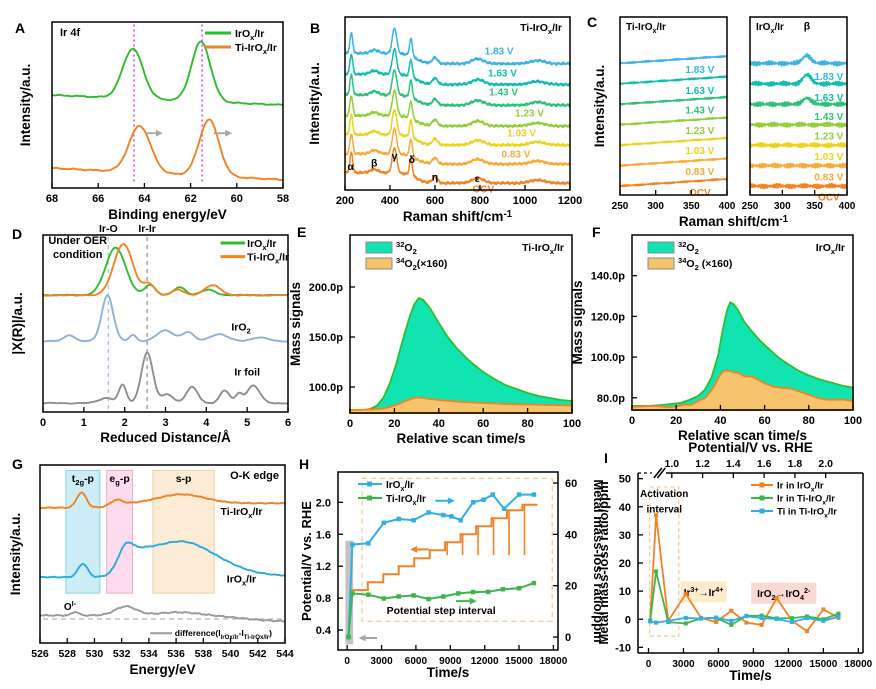  Describe the element at coordinates (247, 373) in the screenshot. I see `curve-label: Ir foil` at that location.